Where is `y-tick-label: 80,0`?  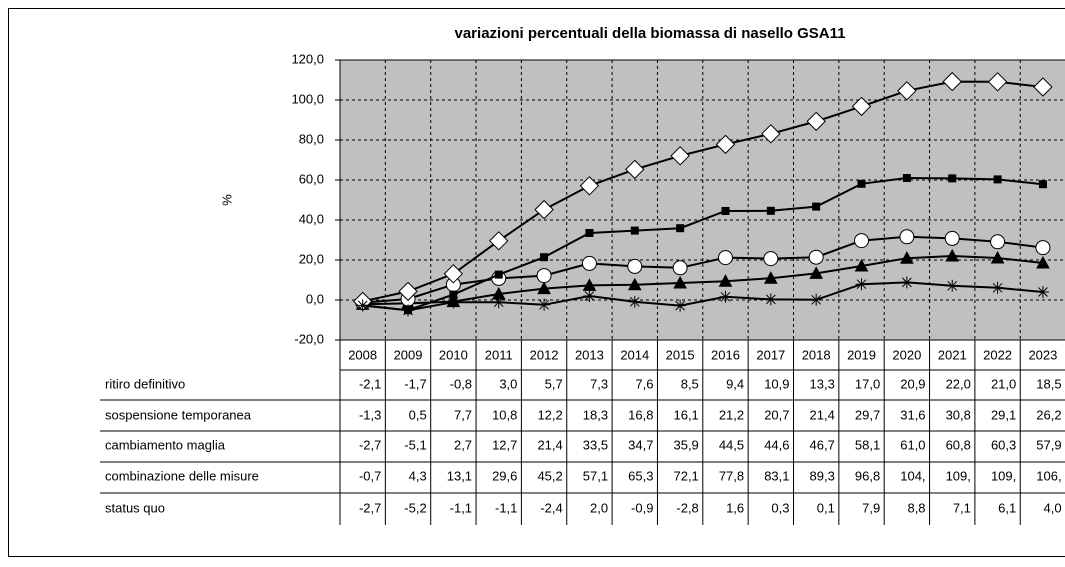 y-tick-label: 80,0 is located at coordinates (311, 138).